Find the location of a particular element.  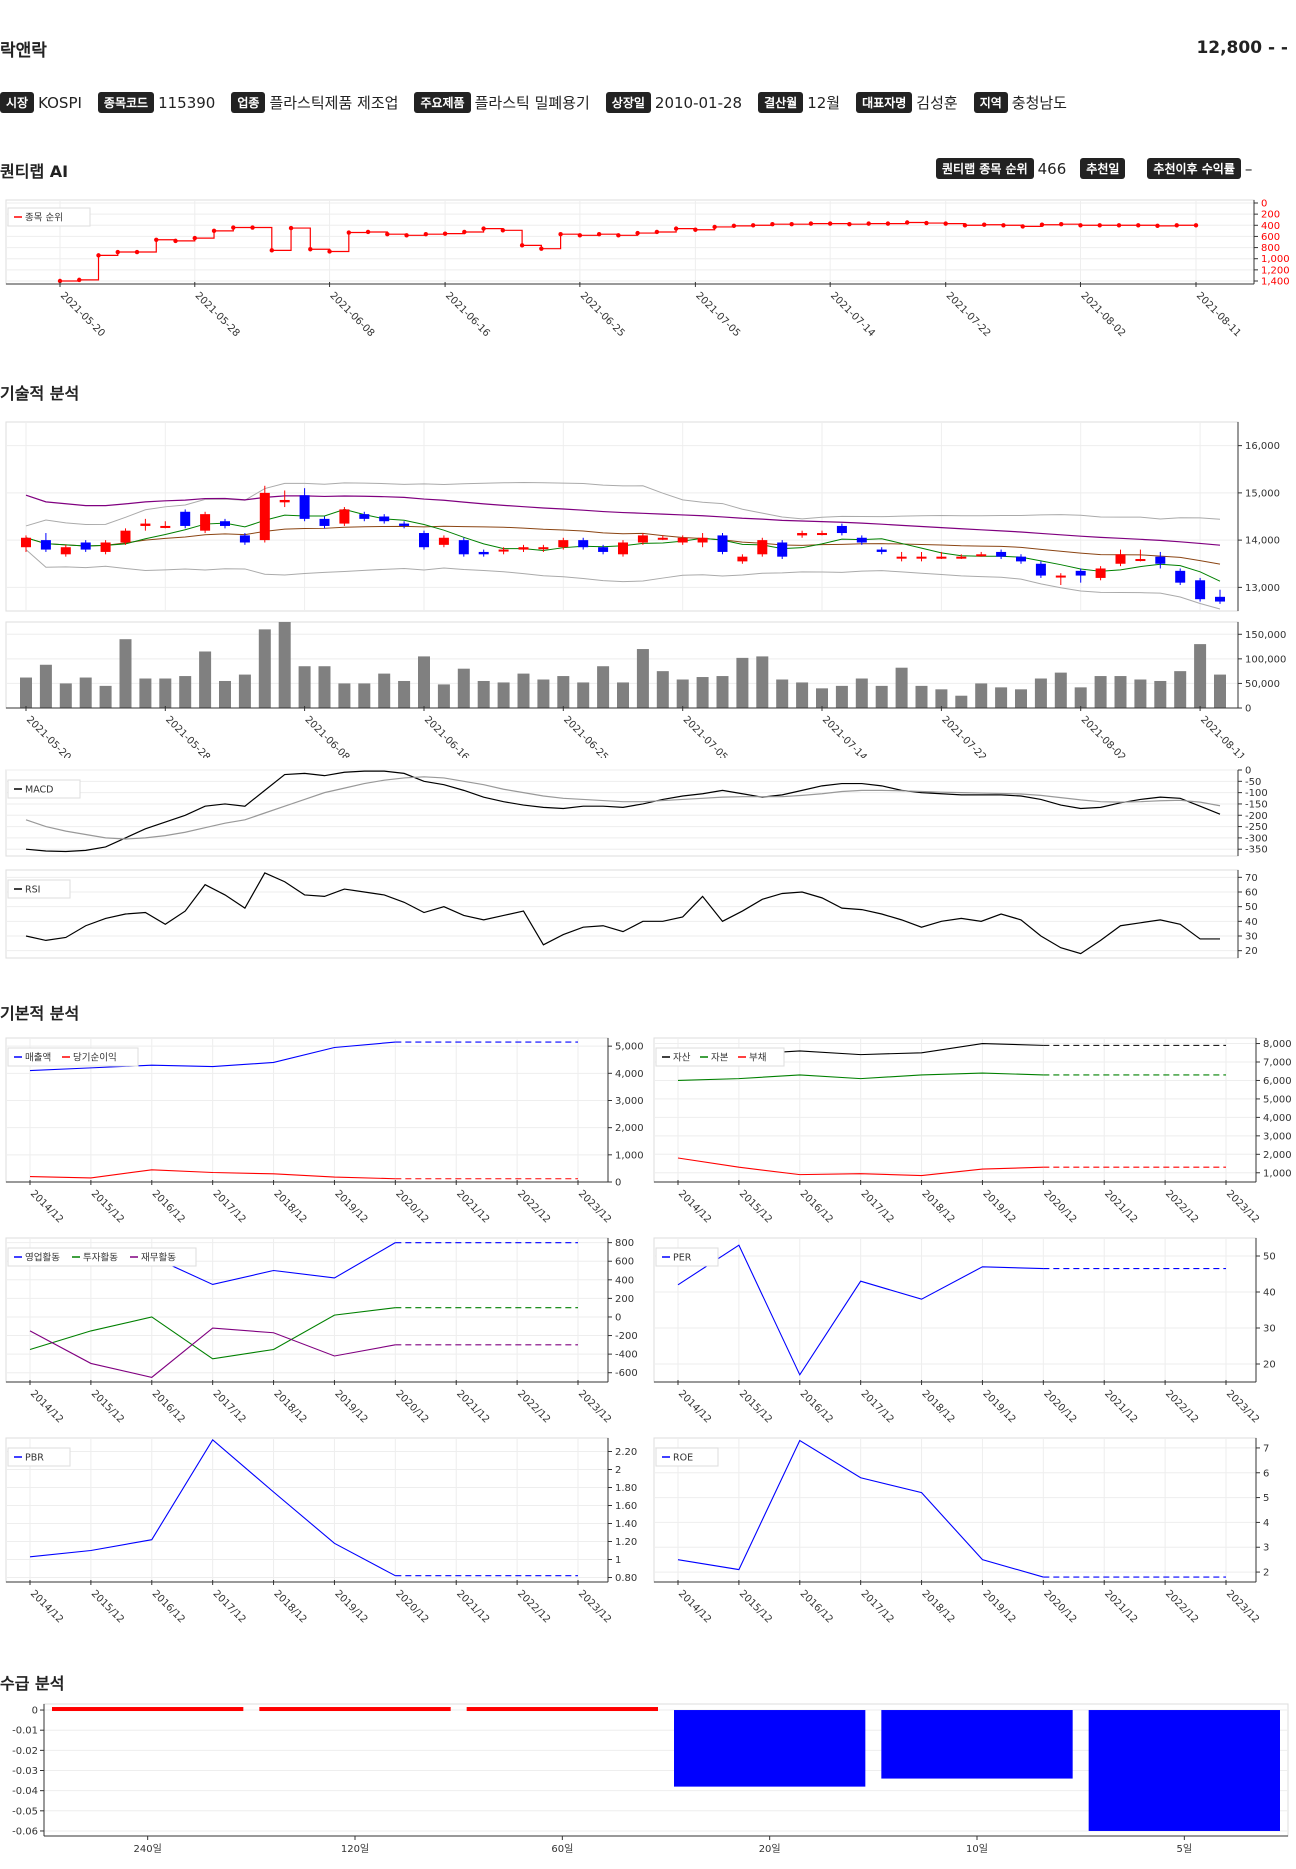

y-tick-label: 800 is located at coordinates (624, 1243).